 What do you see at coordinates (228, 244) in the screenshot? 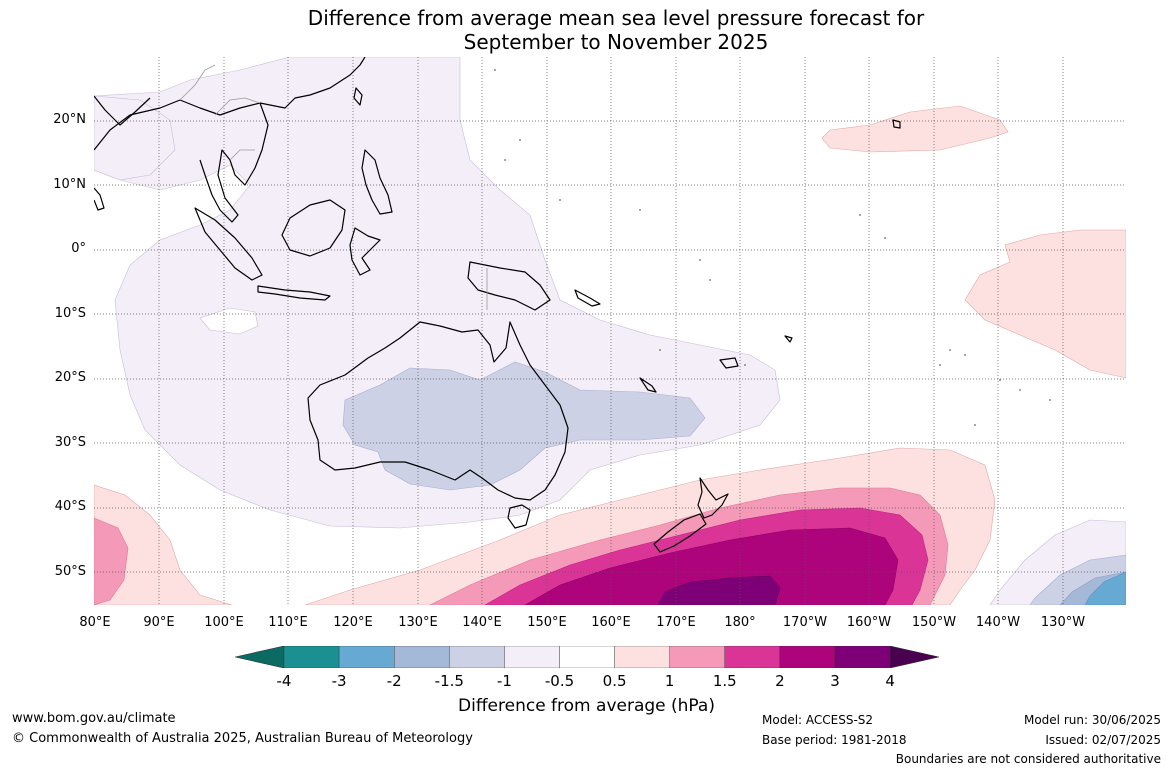
I see `sumatra-coastline` at bounding box center [228, 244].